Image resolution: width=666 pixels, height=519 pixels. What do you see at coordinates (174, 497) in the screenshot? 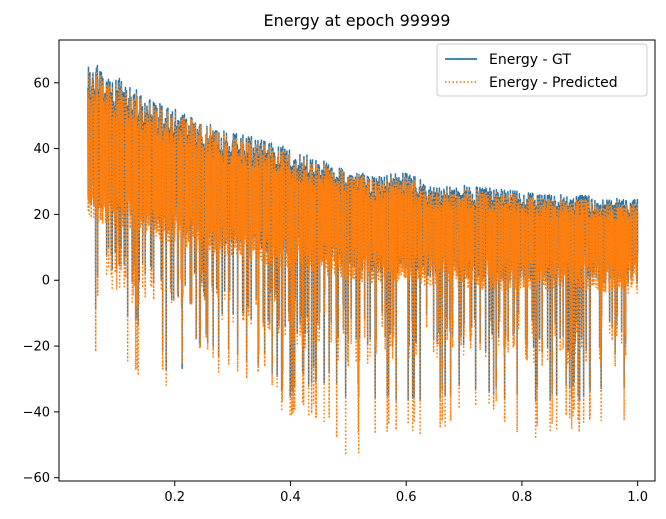
I see `x-tick-label: 0.2` at bounding box center [174, 497].